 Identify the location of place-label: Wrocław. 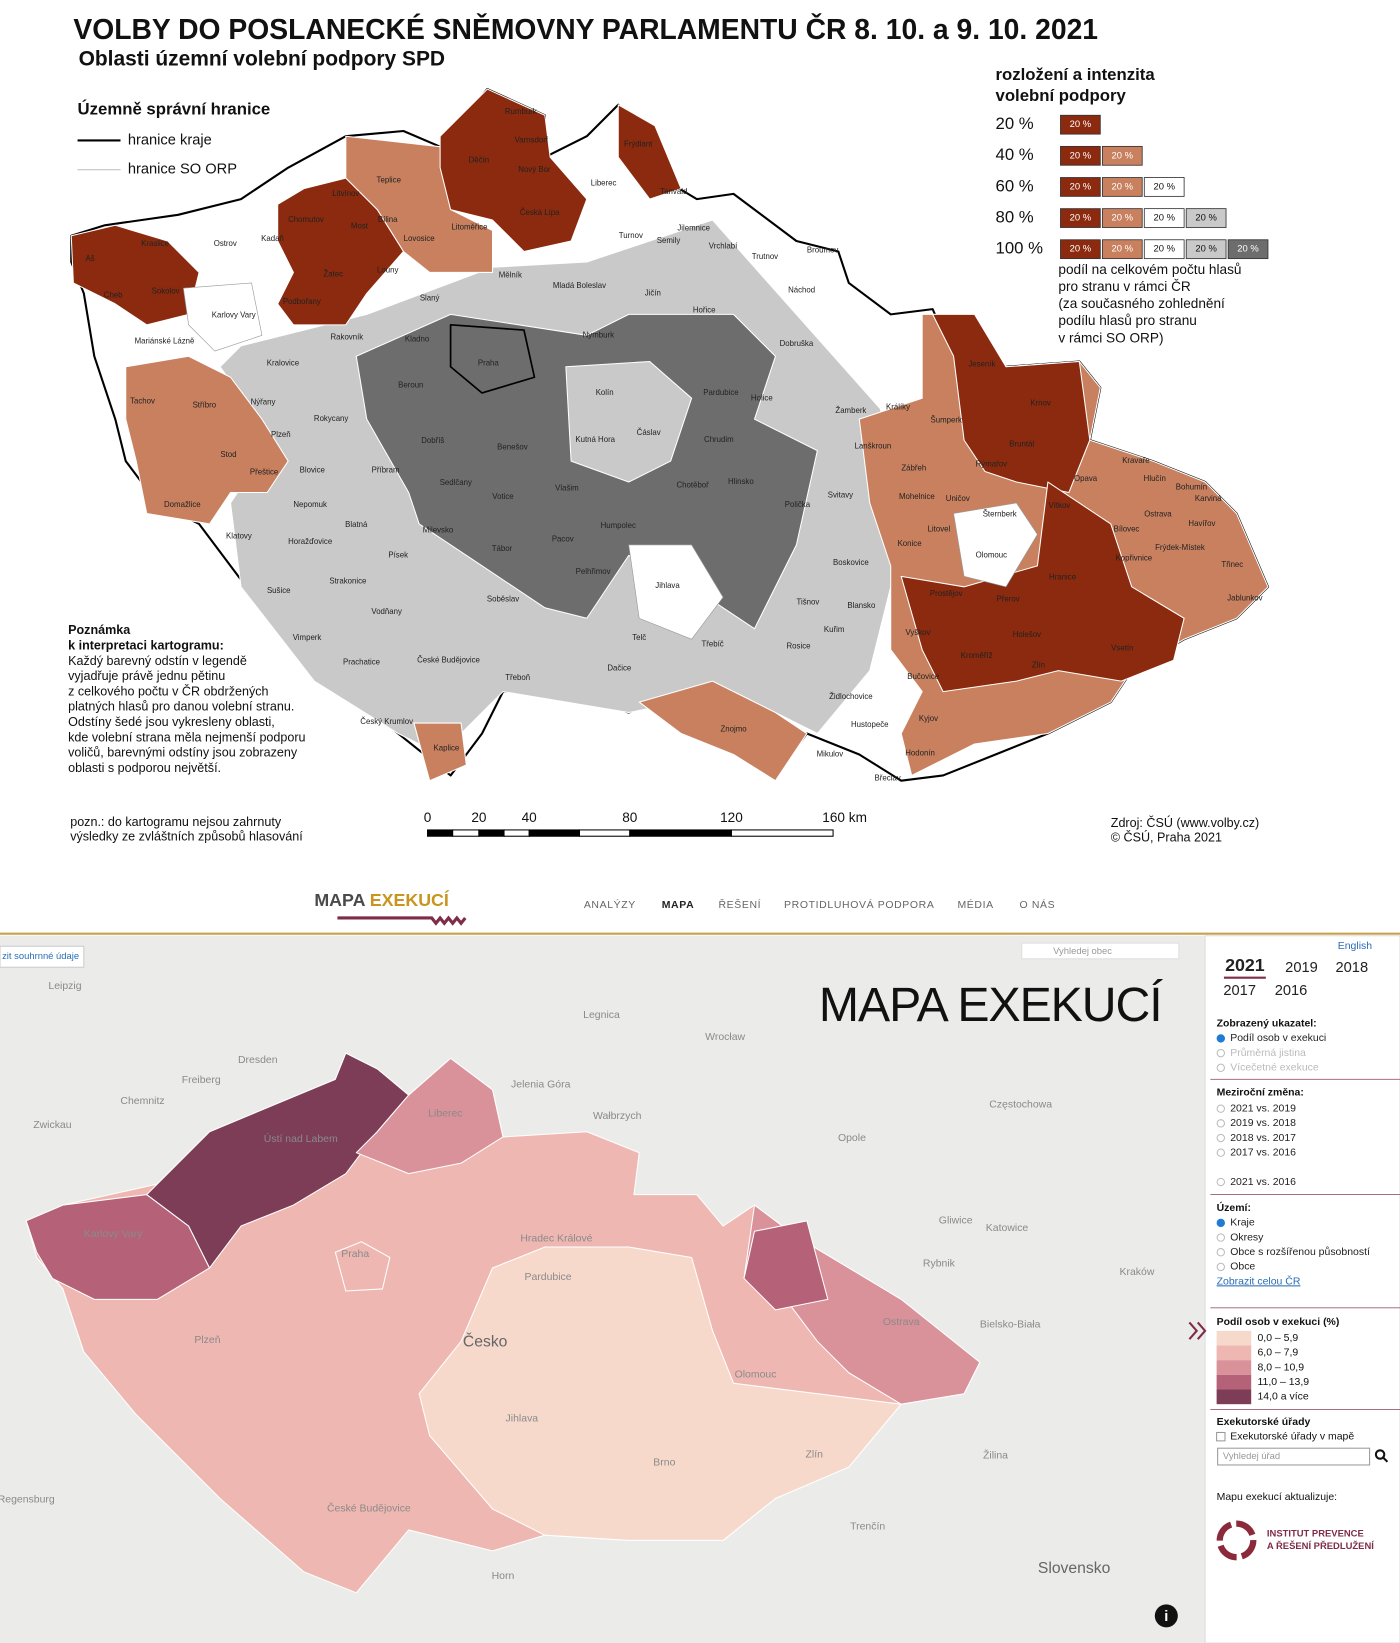
(725, 1037).